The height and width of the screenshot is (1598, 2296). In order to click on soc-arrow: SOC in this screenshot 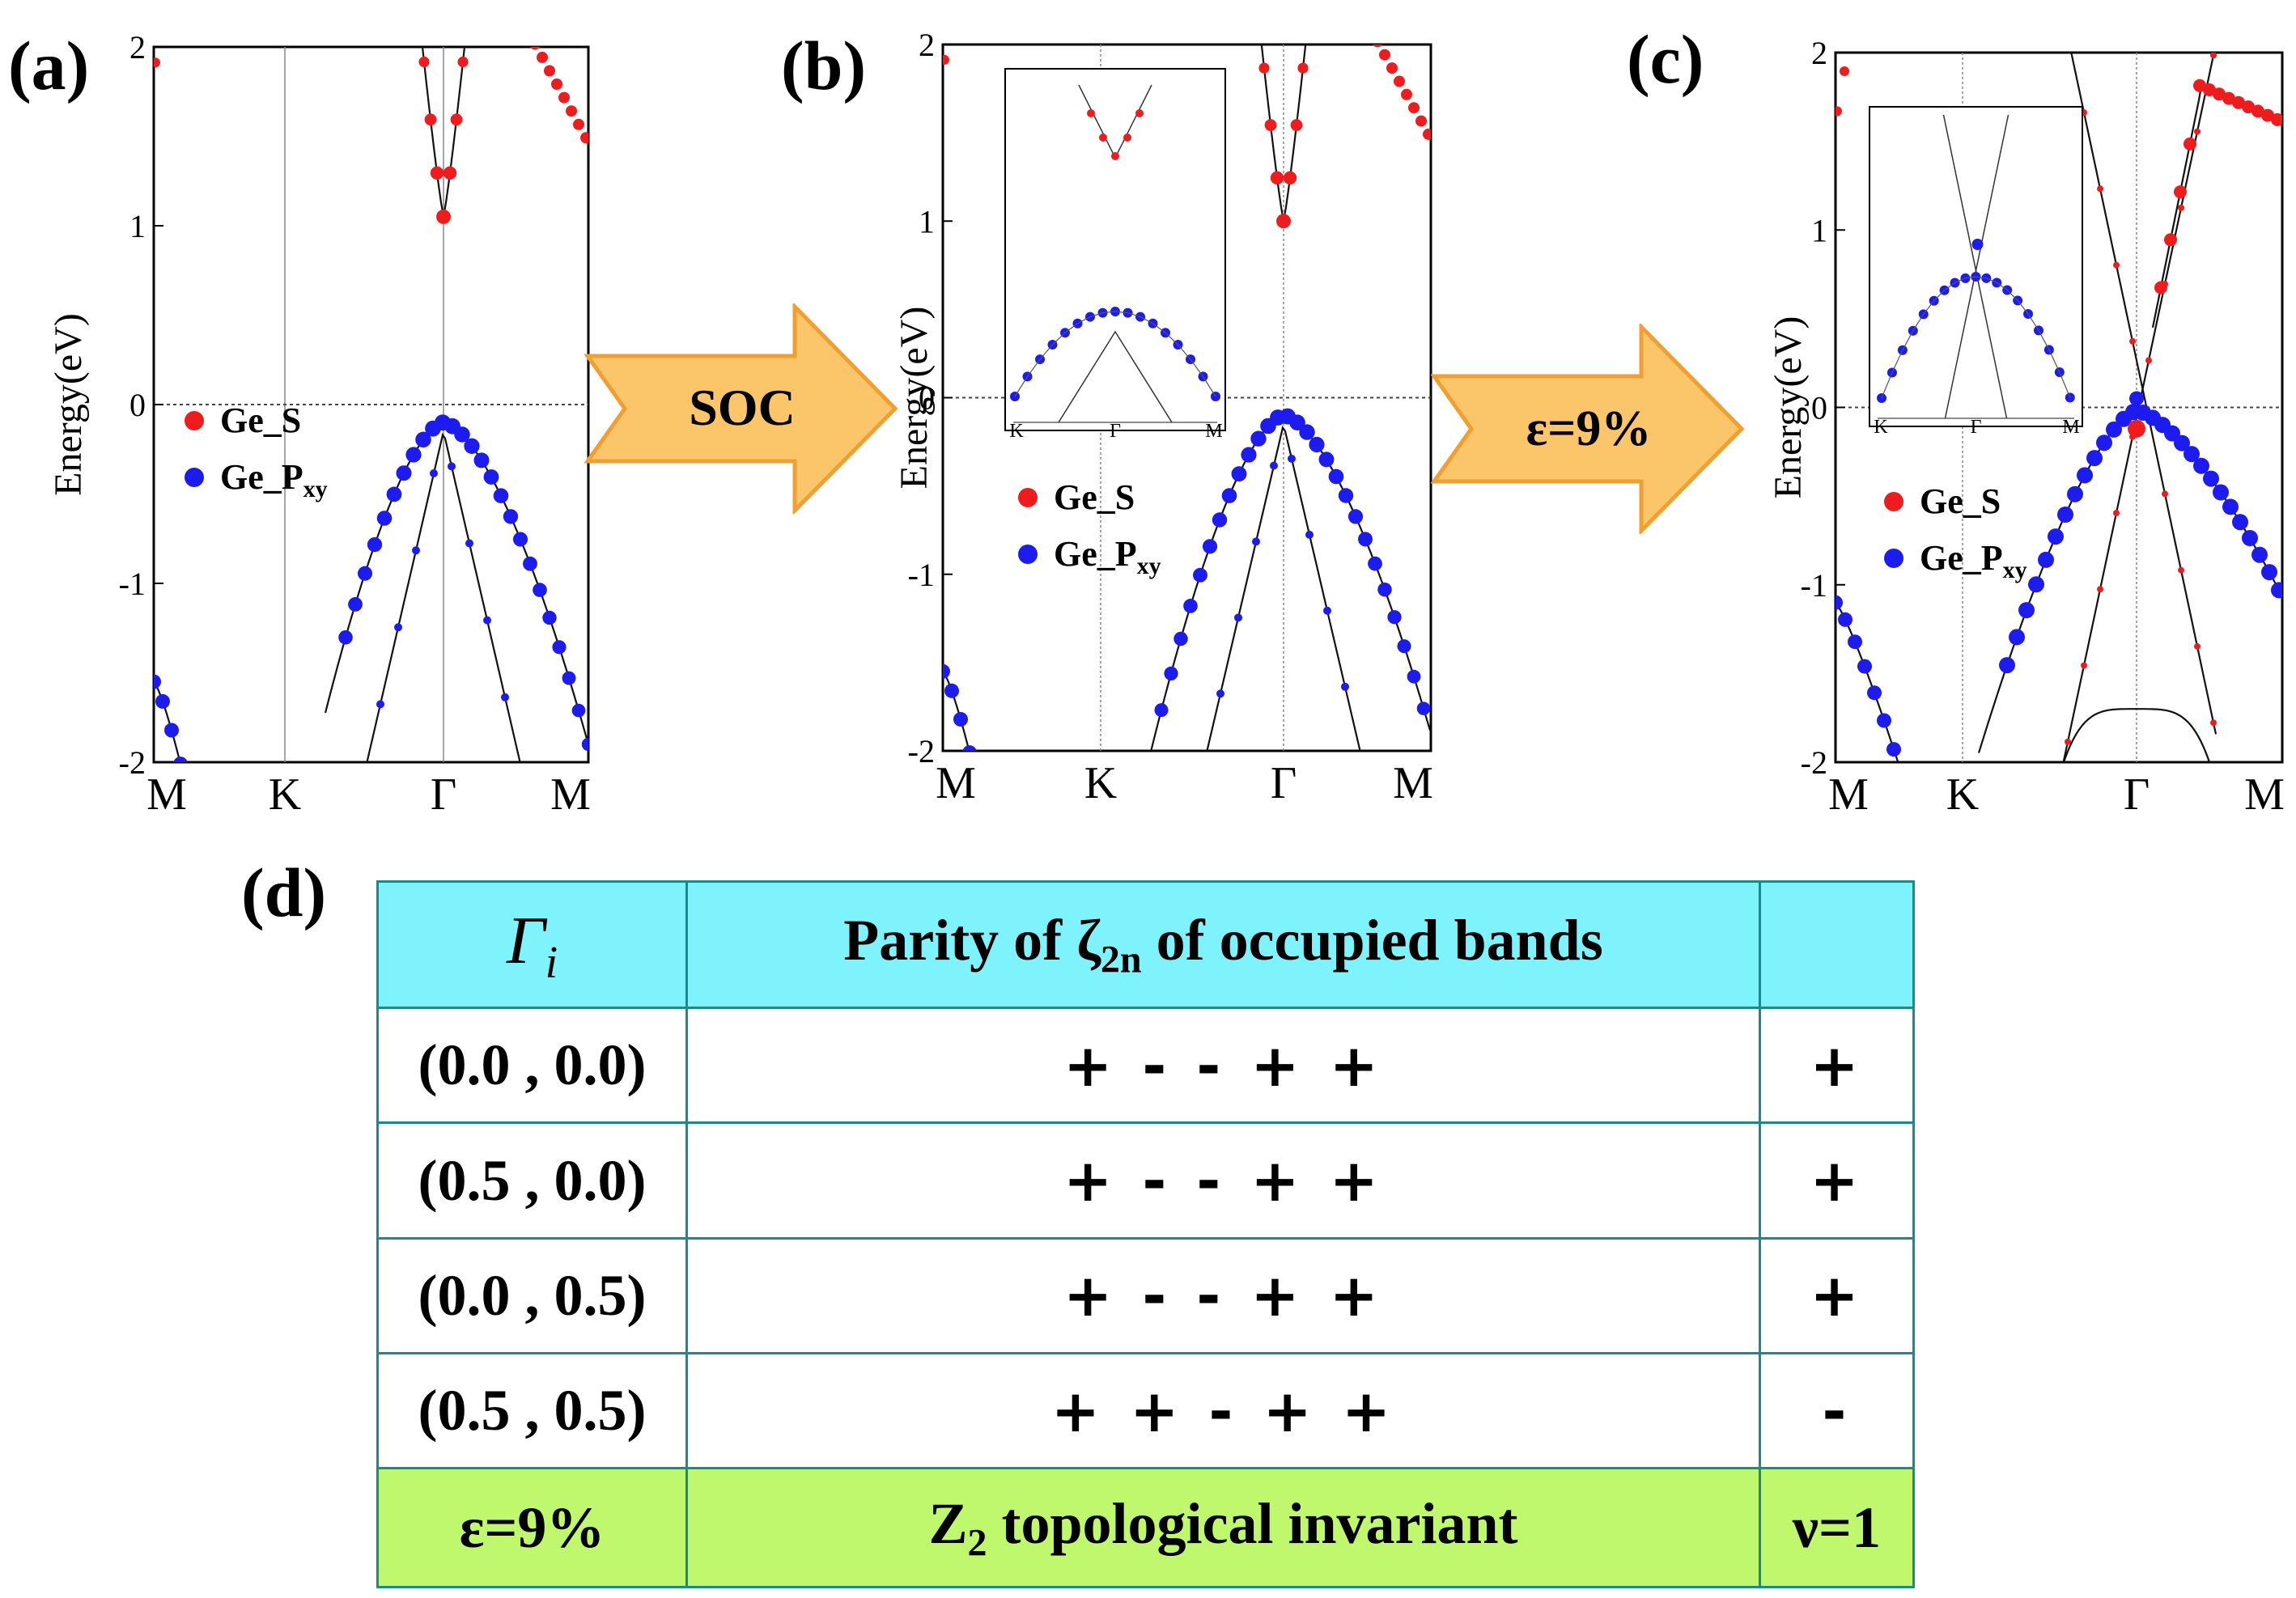, I will do `click(741, 408)`.